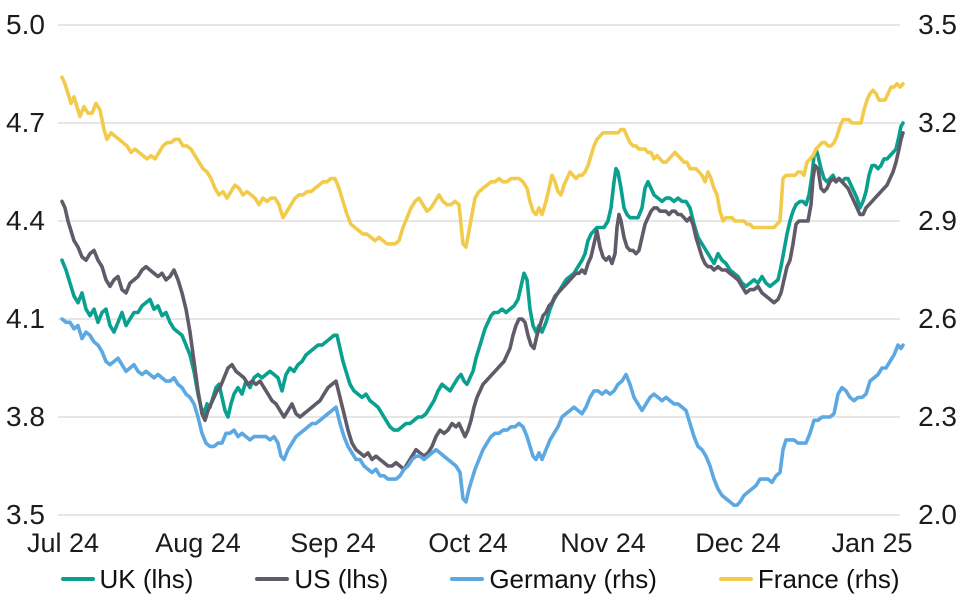 Image resolution: width=960 pixels, height=604 pixels. I want to click on x-axis-tick: Aug 24, so click(198, 543).